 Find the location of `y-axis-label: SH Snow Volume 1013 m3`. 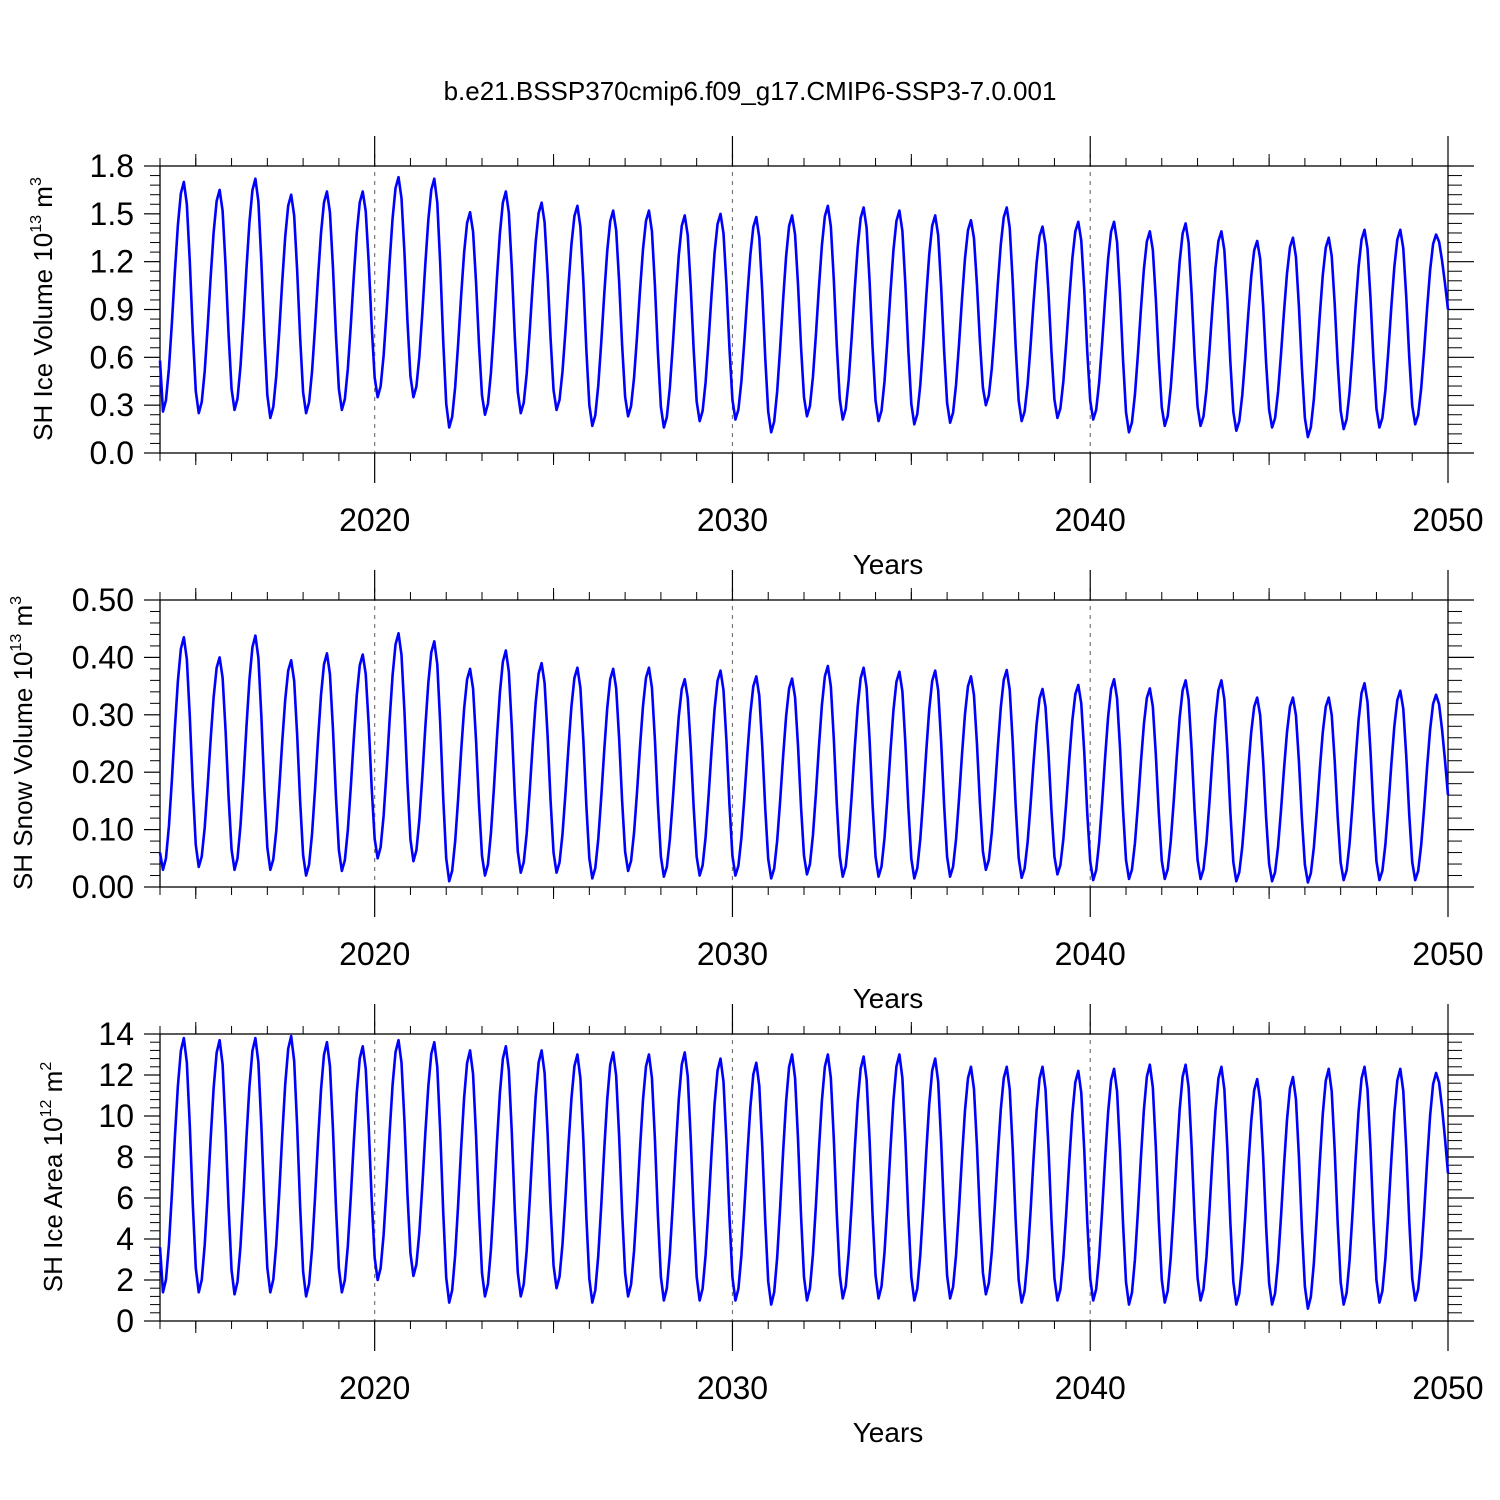

y-axis-label: SH Snow Volume 1013 m3 is located at coordinates (23, 743).